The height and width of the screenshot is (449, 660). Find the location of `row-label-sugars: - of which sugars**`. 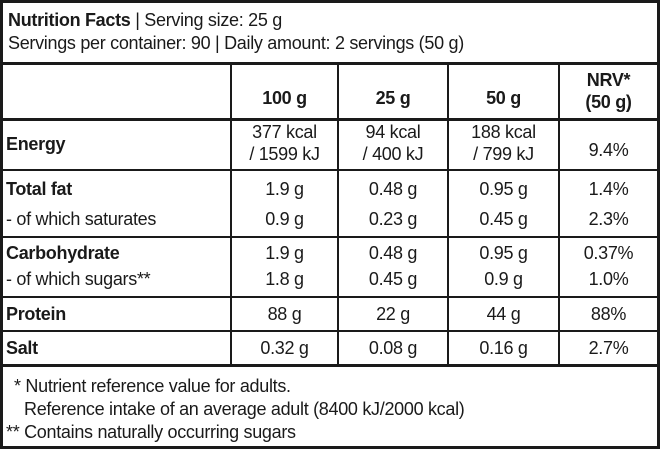

row-label-sugars: - of which sugars** is located at coordinates (78, 279).